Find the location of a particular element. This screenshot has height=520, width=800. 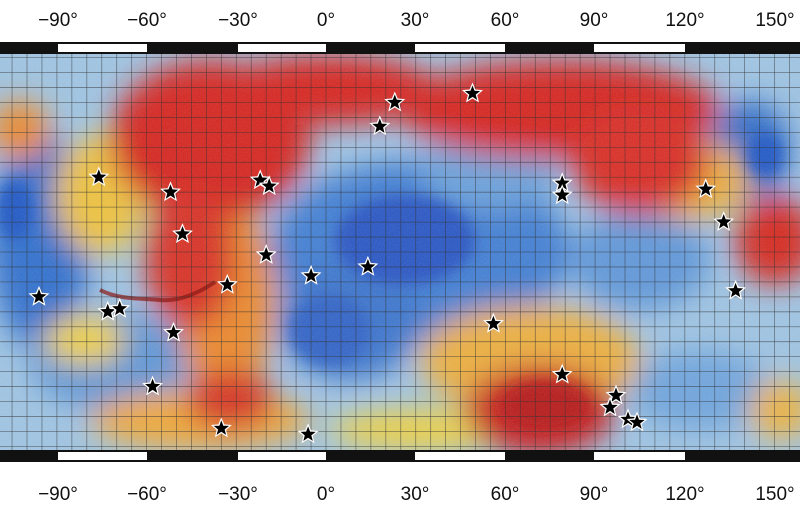

top-label-lon-minus-30: −30° is located at coordinates (238, 20).